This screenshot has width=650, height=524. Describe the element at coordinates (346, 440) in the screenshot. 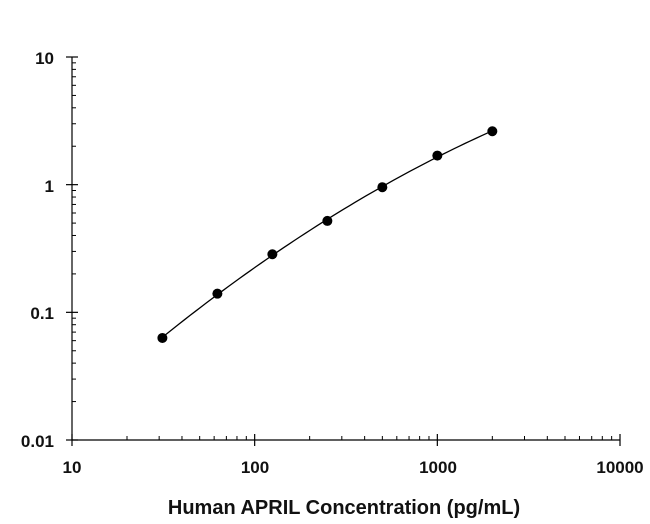

I see `x-axis` at that location.